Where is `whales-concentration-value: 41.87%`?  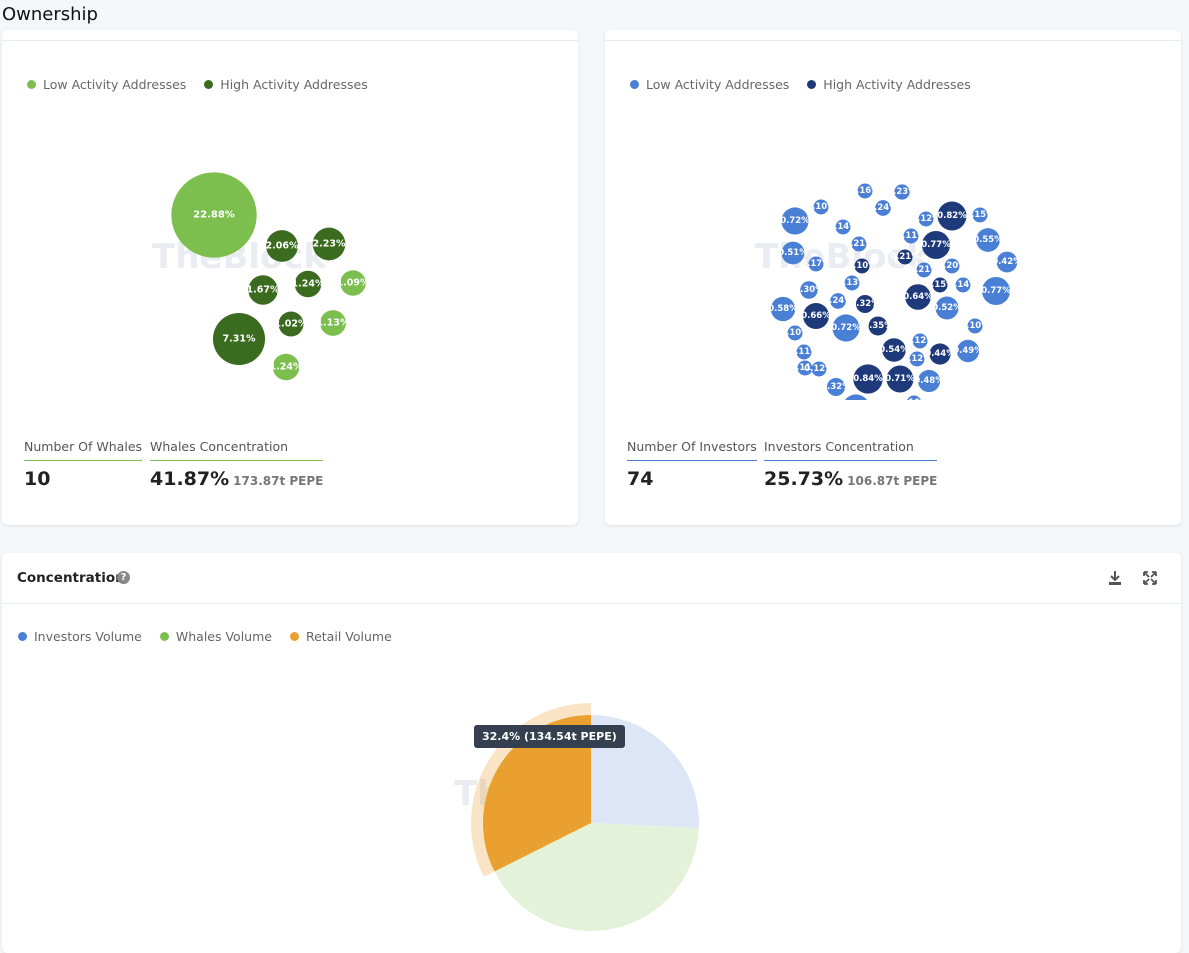 whales-concentration-value: 41.87% is located at coordinates (190, 479).